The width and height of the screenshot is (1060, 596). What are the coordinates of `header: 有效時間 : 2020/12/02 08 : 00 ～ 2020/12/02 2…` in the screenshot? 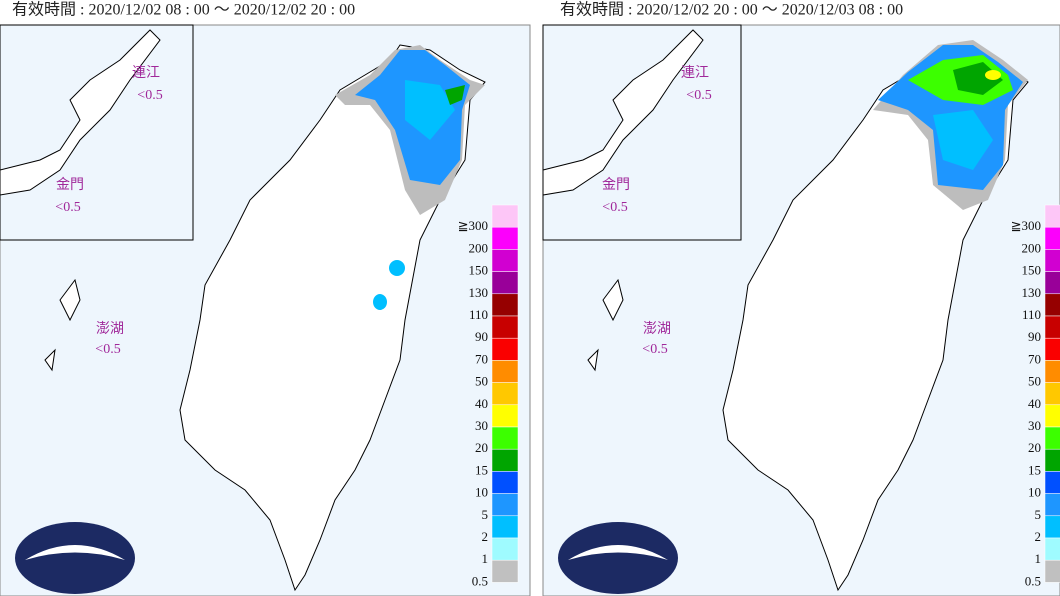 It's located at (183, 10).